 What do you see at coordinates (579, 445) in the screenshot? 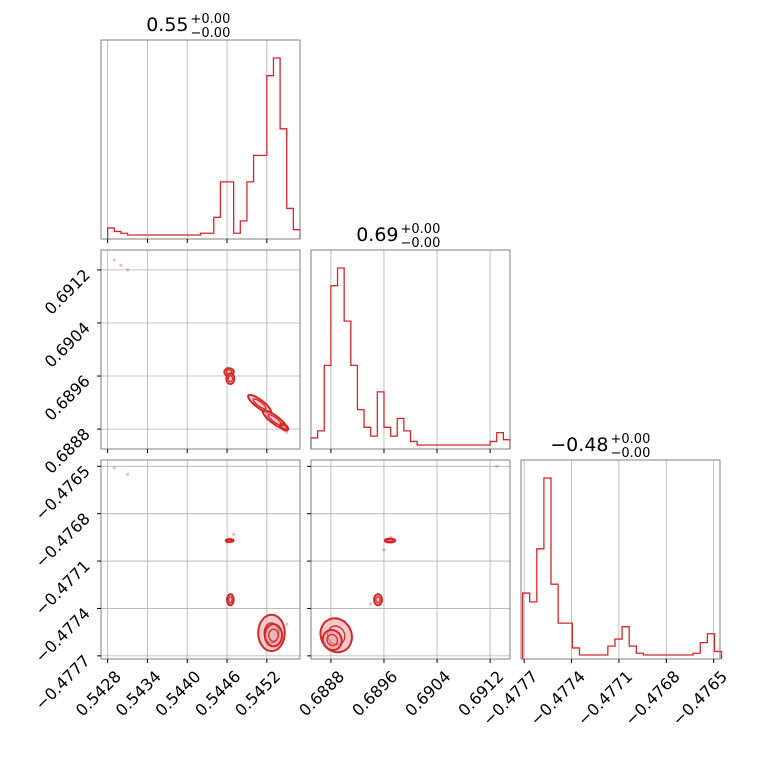
I see `title-value-2: −0.48` at bounding box center [579, 445].